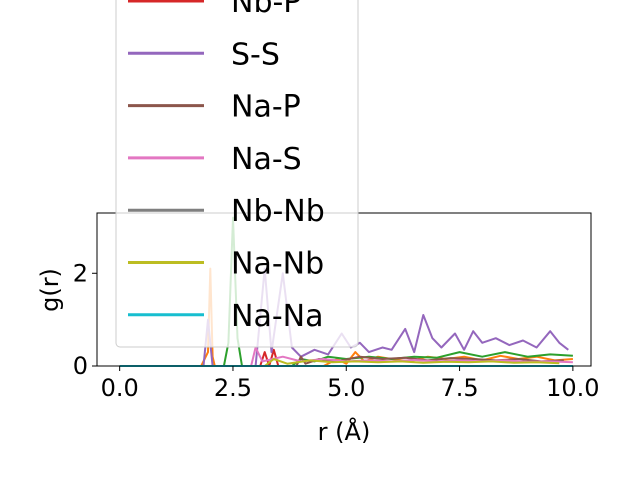 This screenshot has width=640, height=480. Describe the element at coordinates (266, 10) in the screenshot. I see `legend-label: Nb-P` at that location.